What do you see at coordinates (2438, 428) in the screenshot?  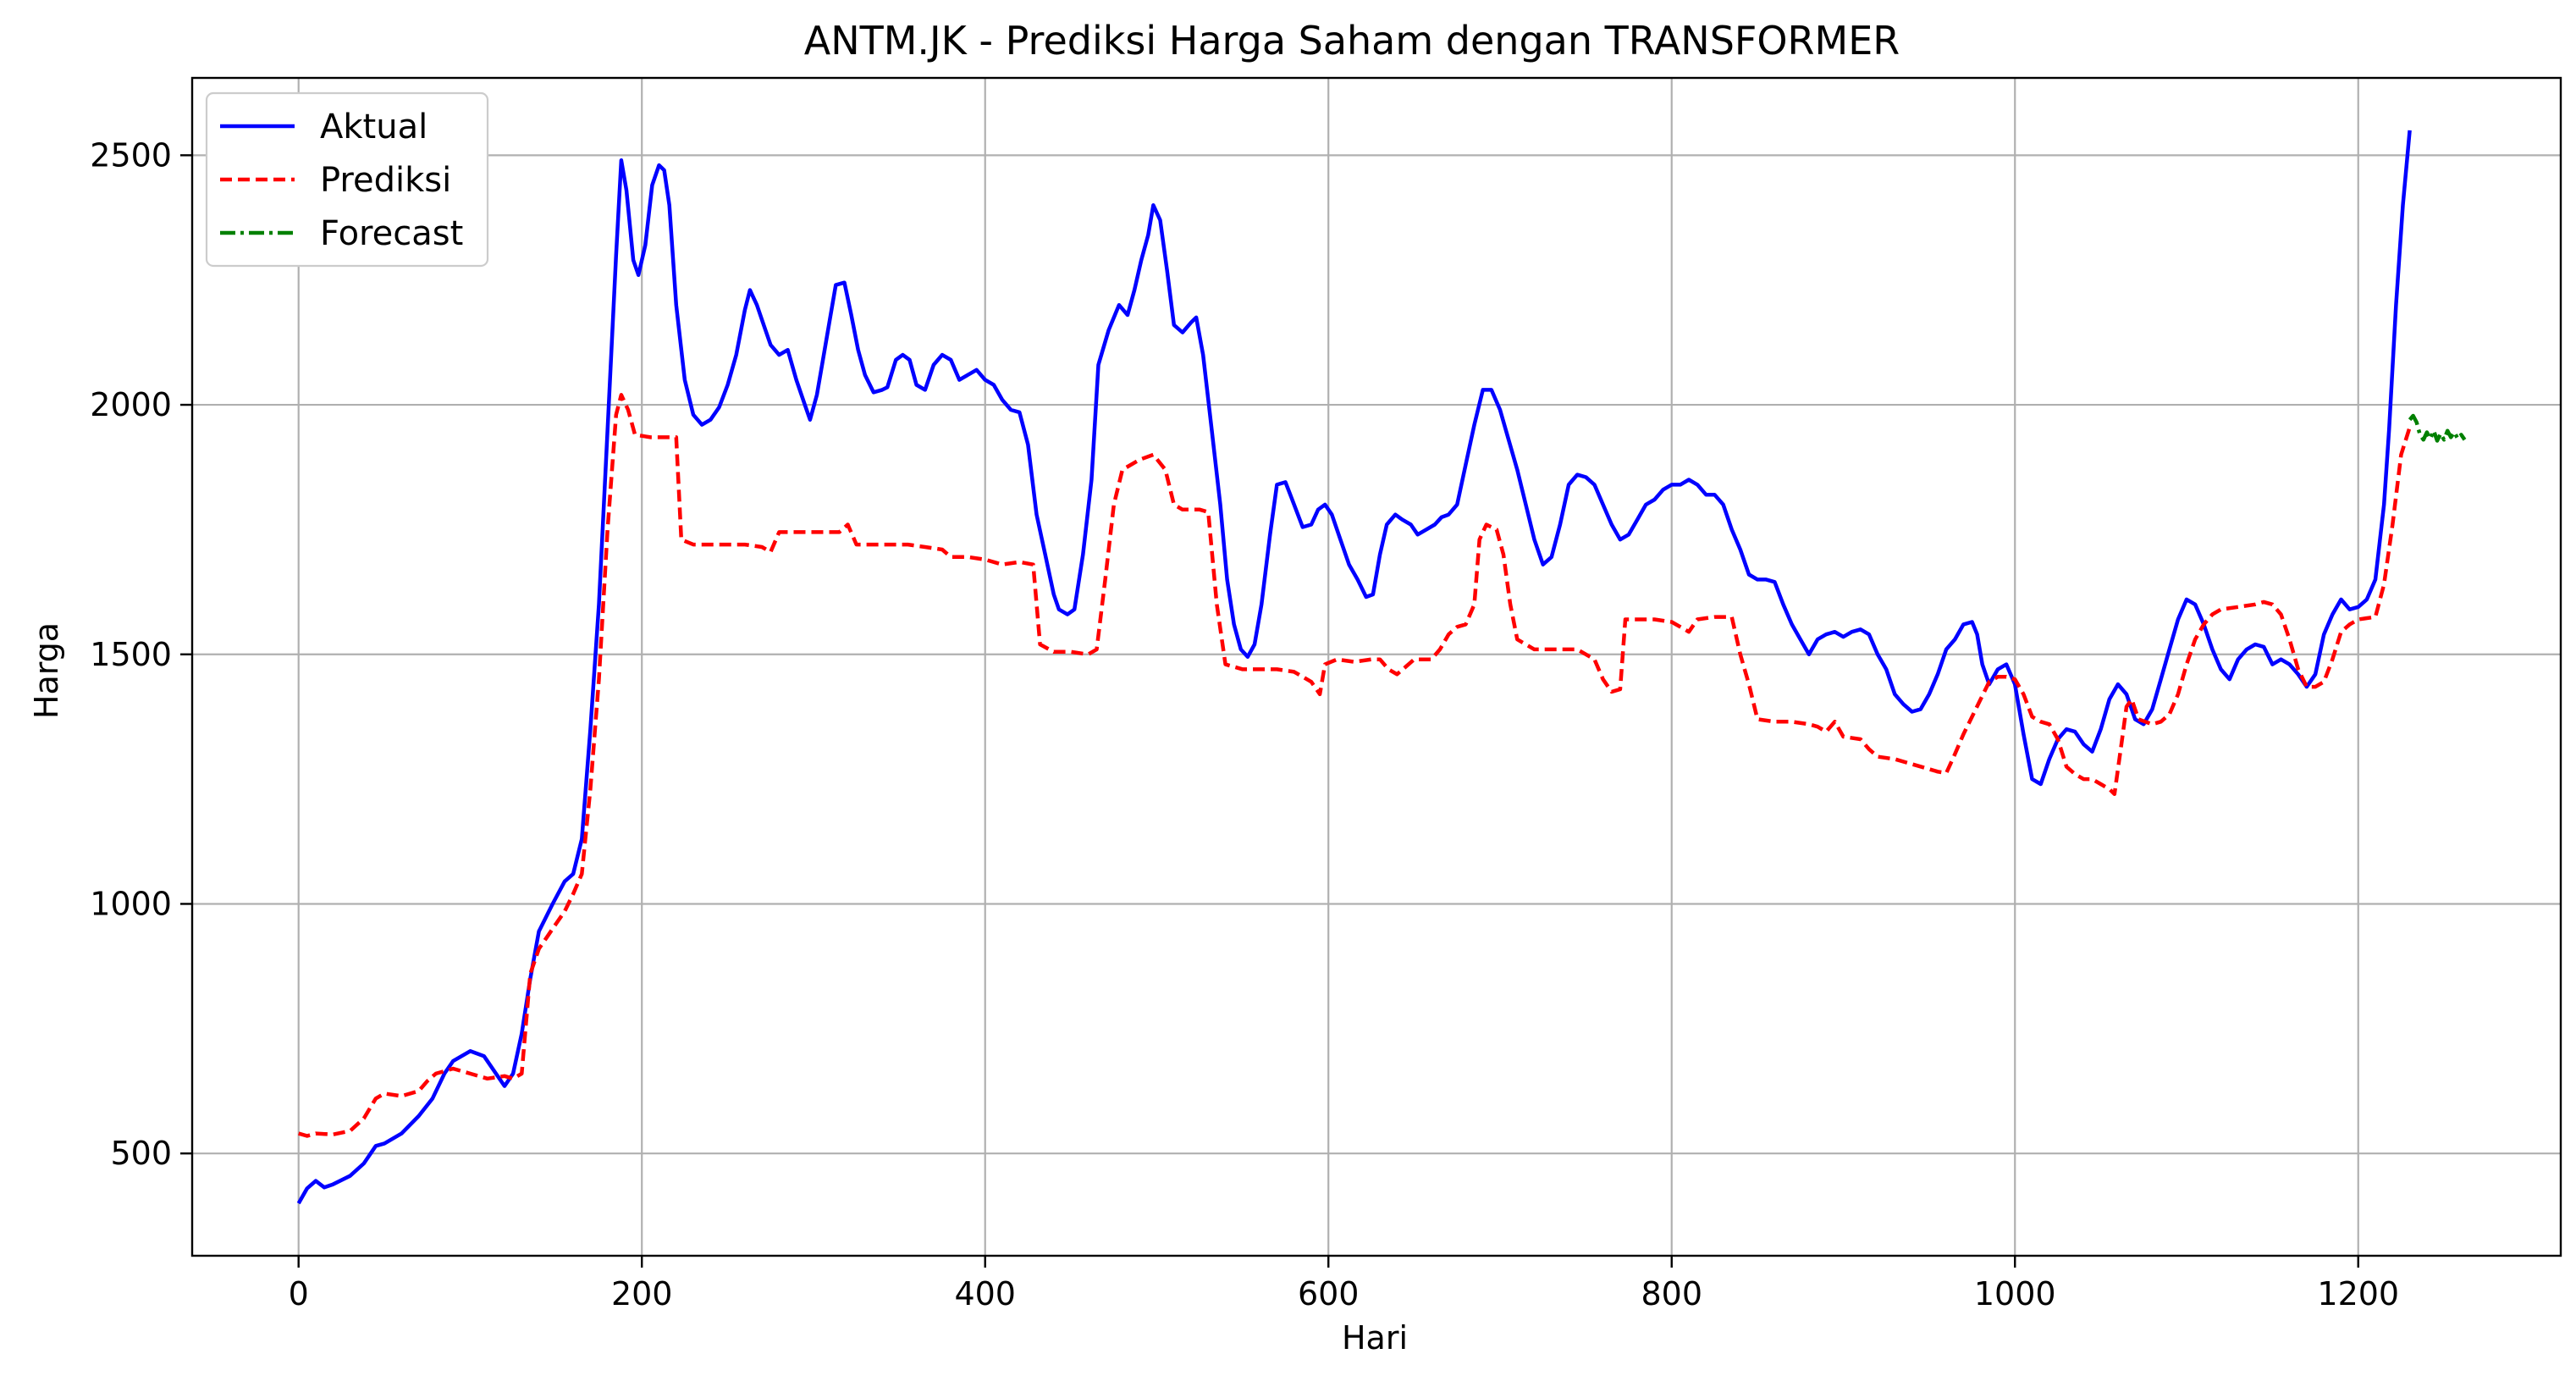 I see `series-line-forecast` at bounding box center [2438, 428].